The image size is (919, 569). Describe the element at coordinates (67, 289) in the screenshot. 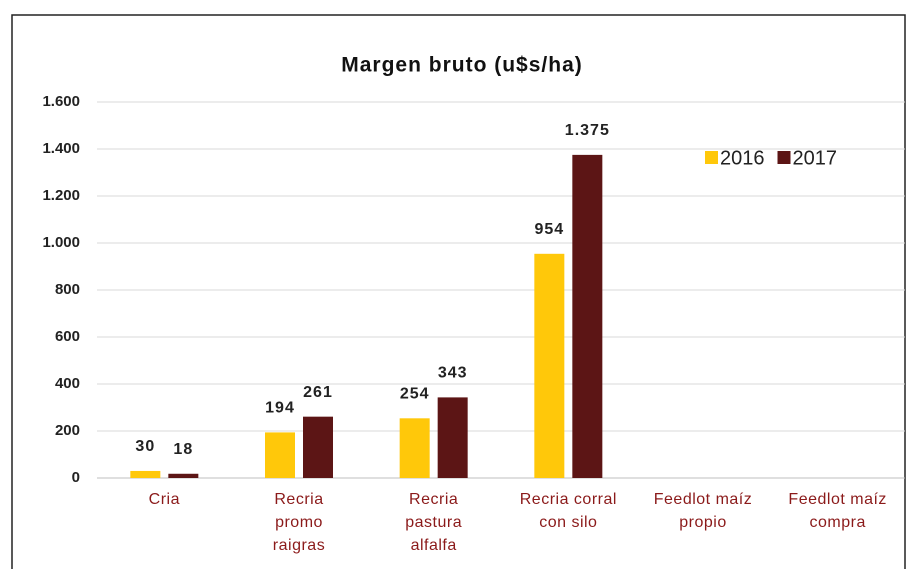

I see `y-tick-label: 800` at that location.